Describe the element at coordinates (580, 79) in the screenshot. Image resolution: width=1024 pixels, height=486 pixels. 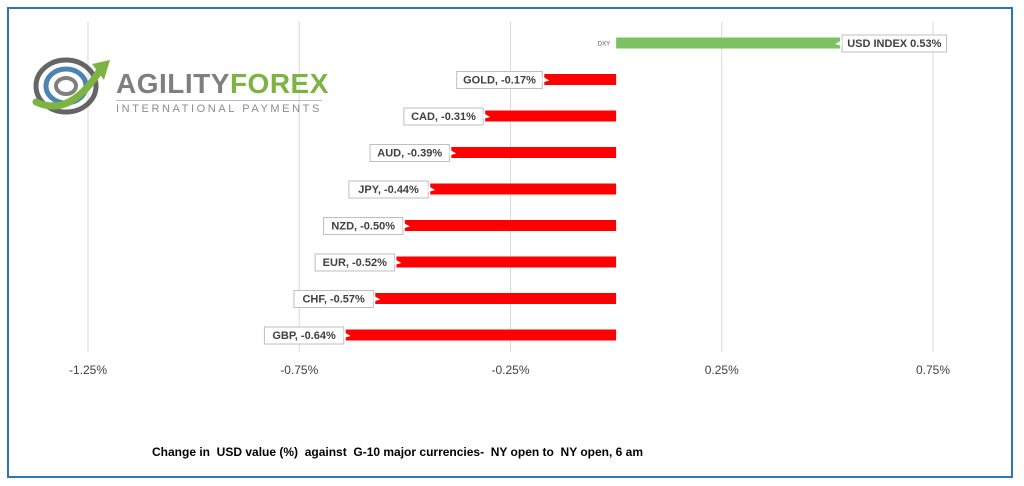
I see `bar-gold` at that location.